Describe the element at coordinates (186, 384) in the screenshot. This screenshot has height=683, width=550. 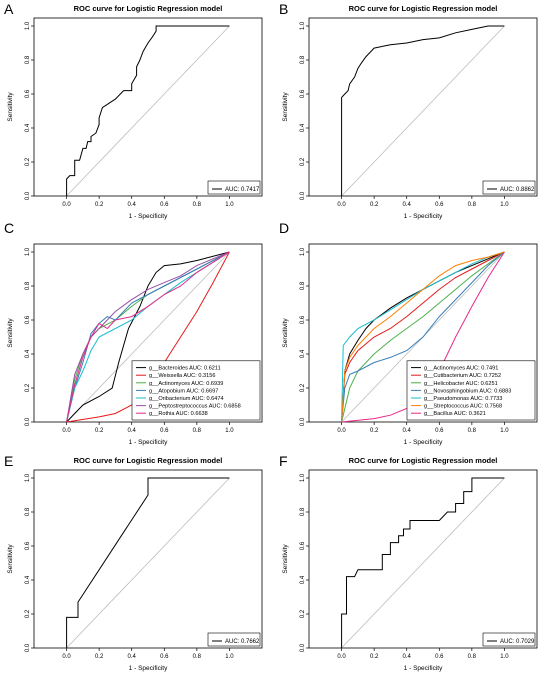
I see `legend-entry: g__Actinomyces AUC: 0.6939` at that location.